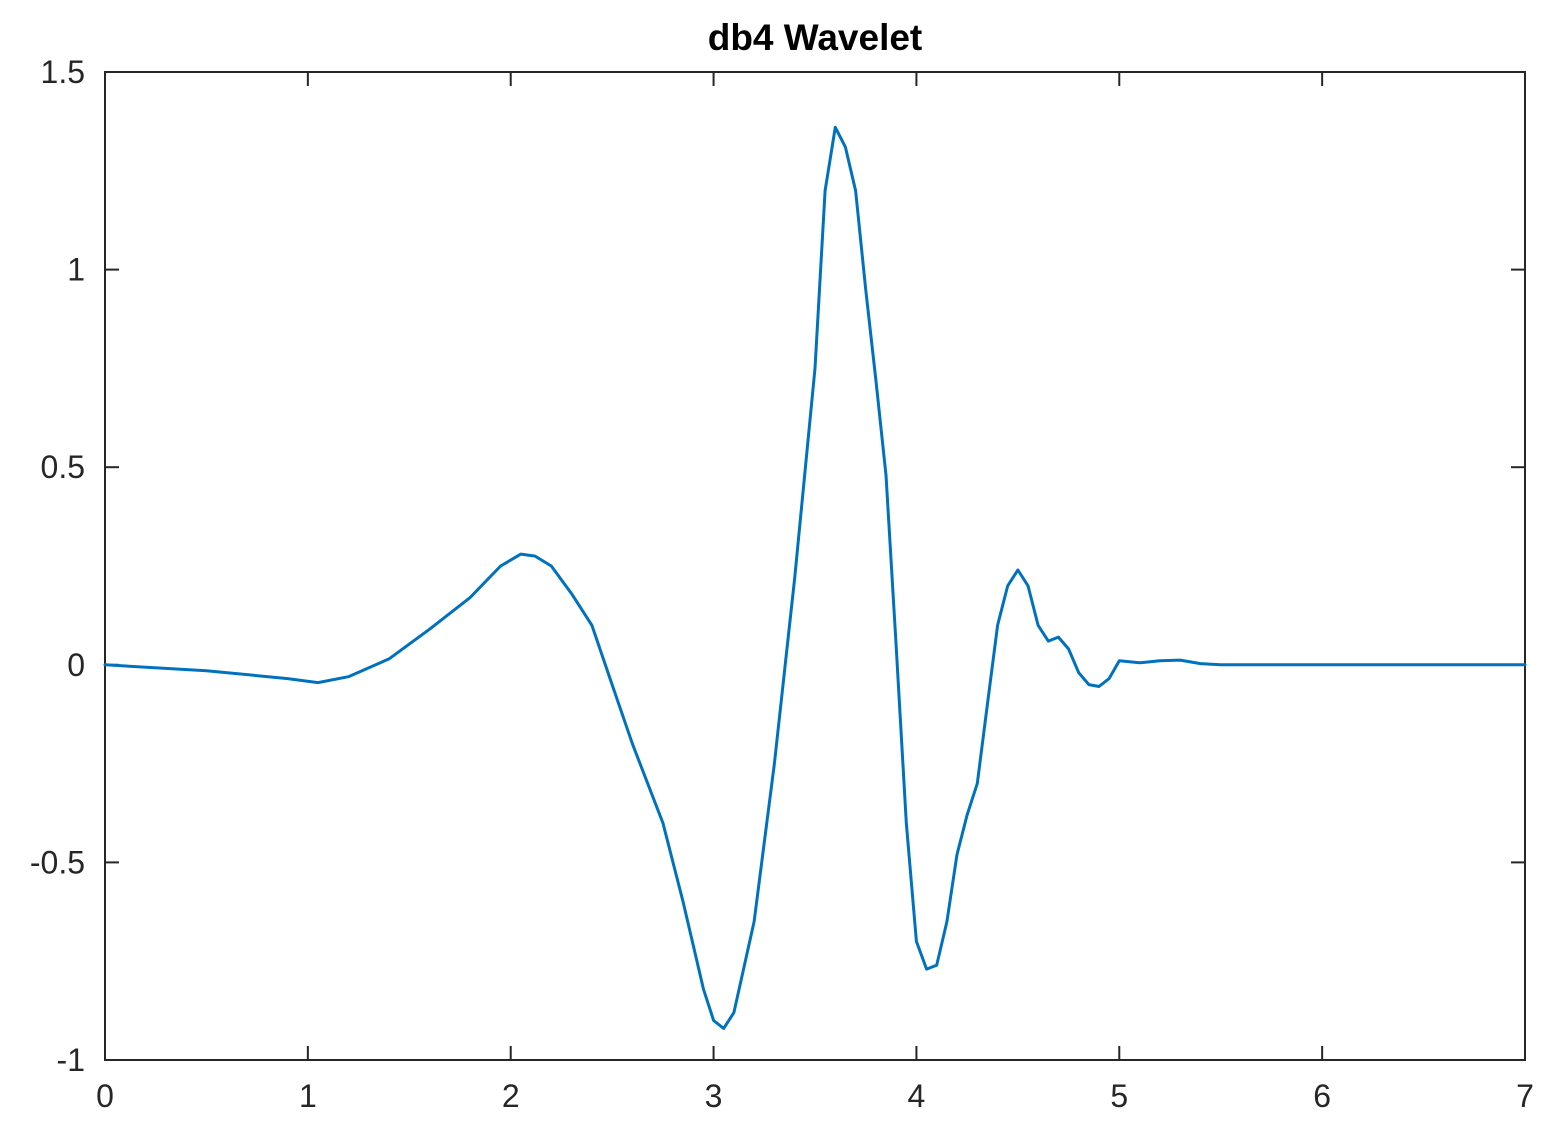 The height and width of the screenshot is (1137, 1560). I want to click on y-tick-label: 0.5, so click(63, 467).